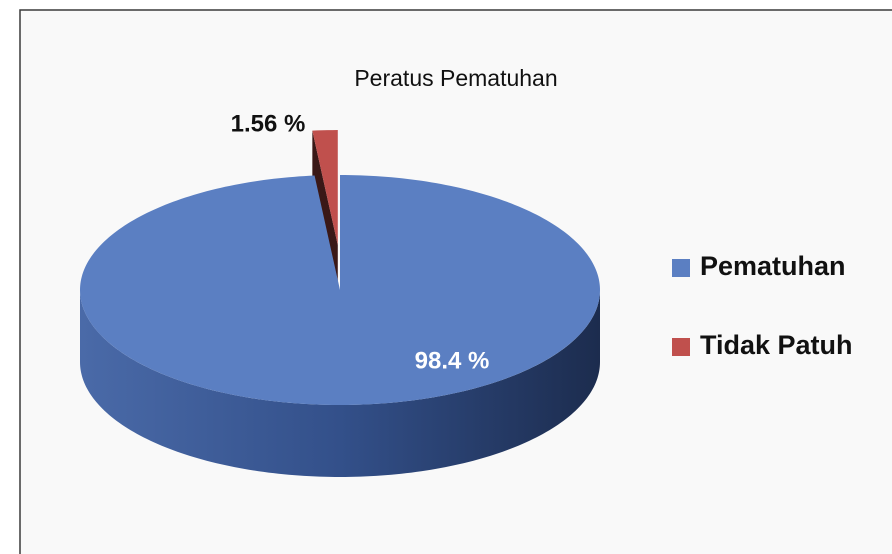 The width and height of the screenshot is (892, 554). I want to click on data-label: 98.4 %, so click(452, 360).